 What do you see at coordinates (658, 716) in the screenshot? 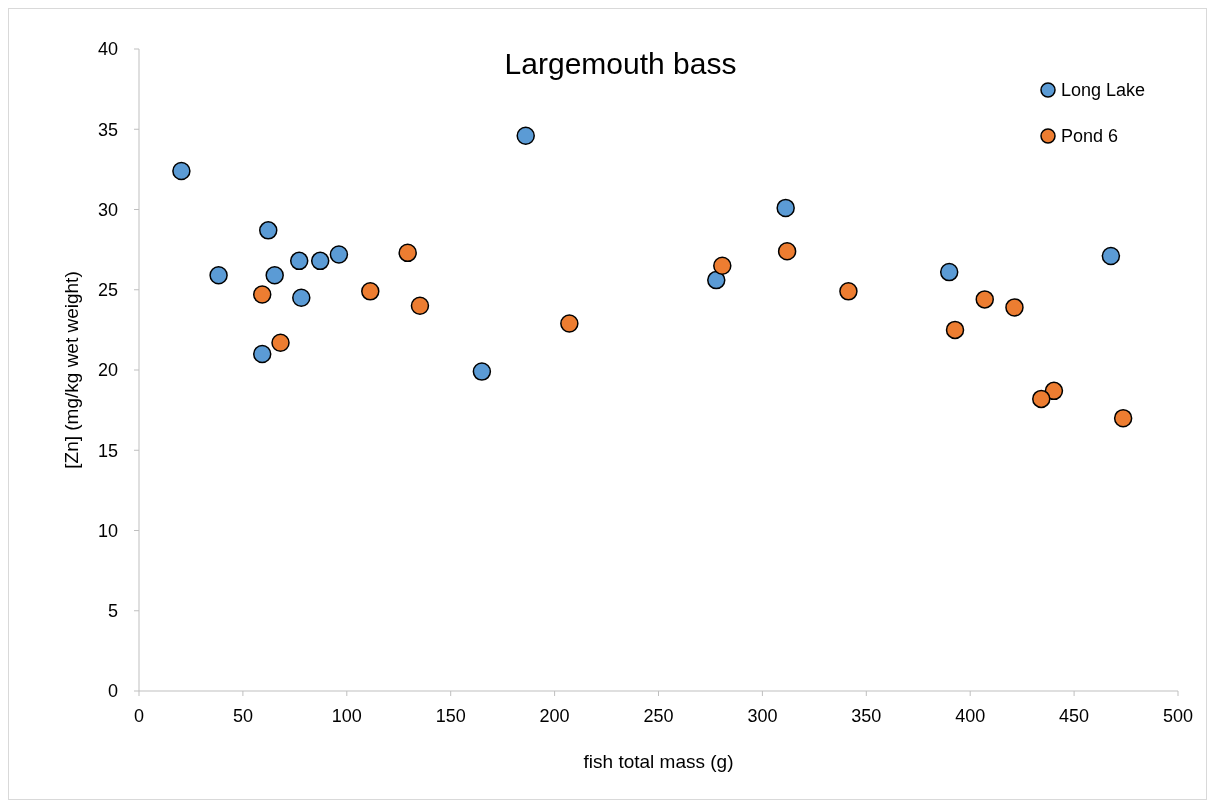
I see `x-tick-label: 250` at bounding box center [658, 716].